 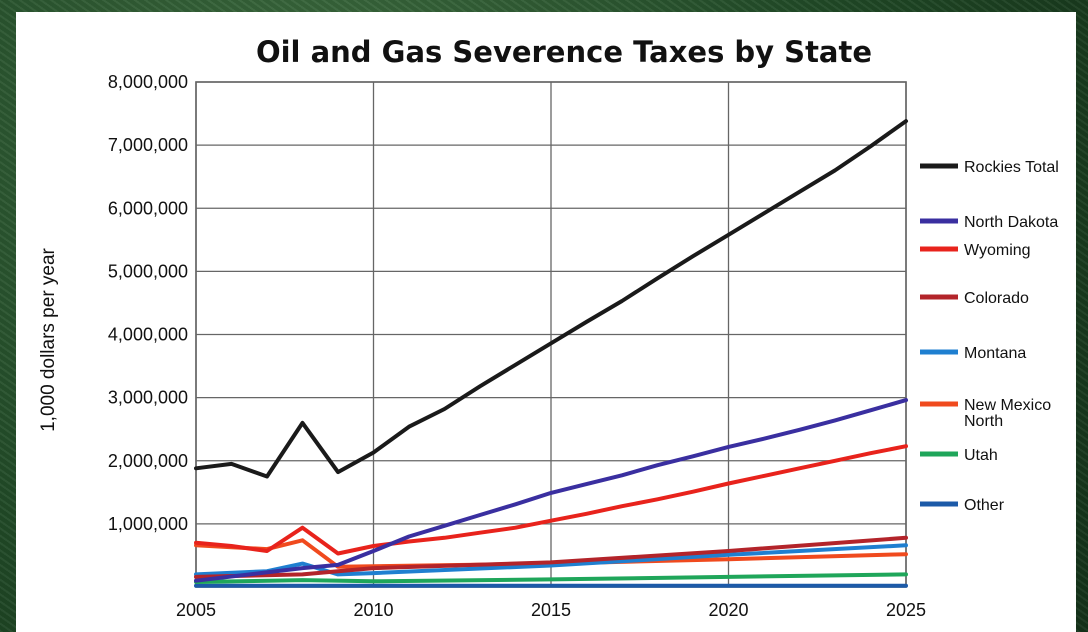 I want to click on x-tick-label: 2010, so click(x=373, y=610).